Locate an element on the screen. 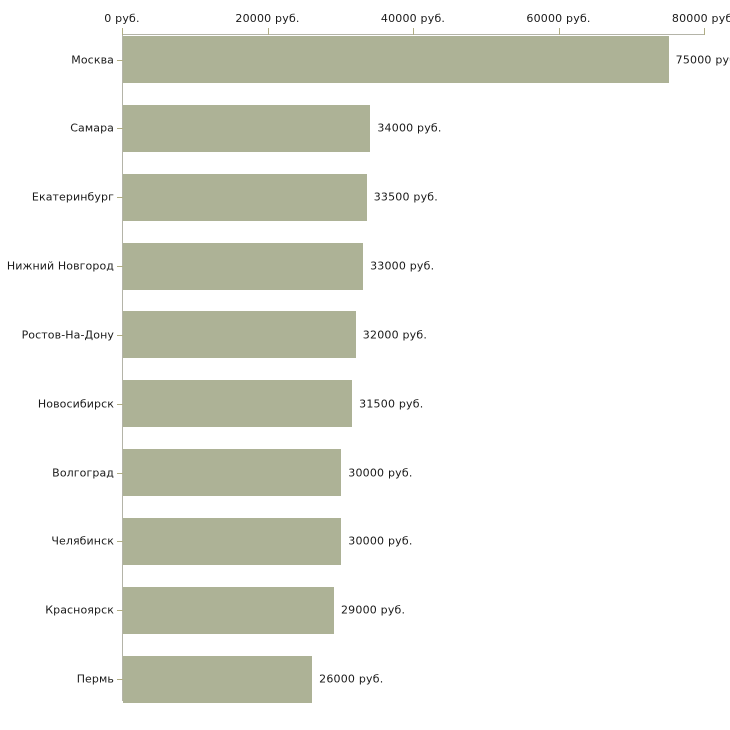 This screenshot has width=730, height=730. bar-value-label: 33500 руб. is located at coordinates (405, 197).